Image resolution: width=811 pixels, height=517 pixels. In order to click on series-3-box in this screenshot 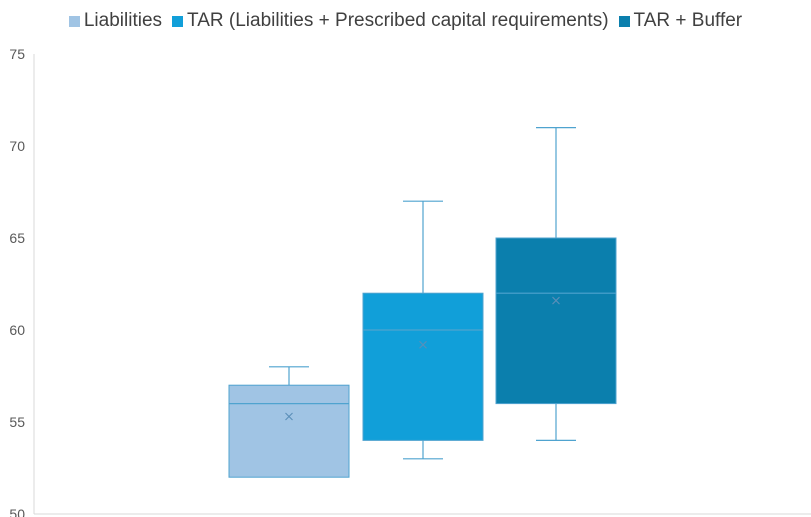, I will do `click(556, 321)`.